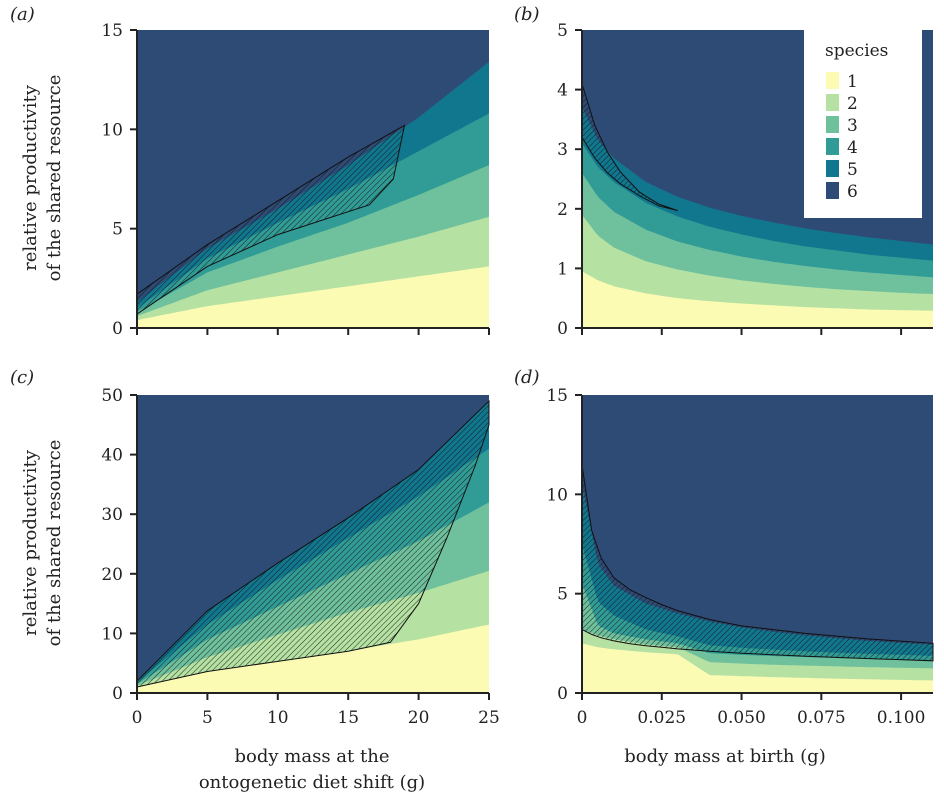  I want to click on x-tick-label: 0.075, so click(821, 718).